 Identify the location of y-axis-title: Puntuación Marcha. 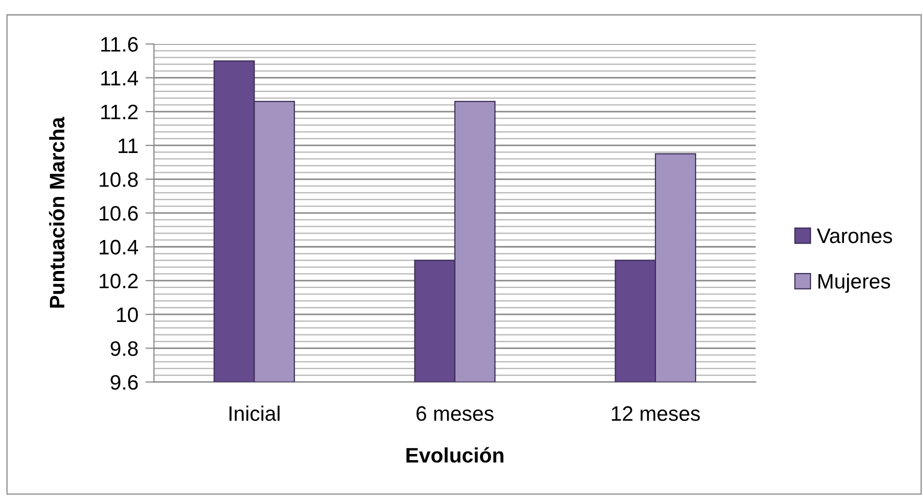
(56, 212).